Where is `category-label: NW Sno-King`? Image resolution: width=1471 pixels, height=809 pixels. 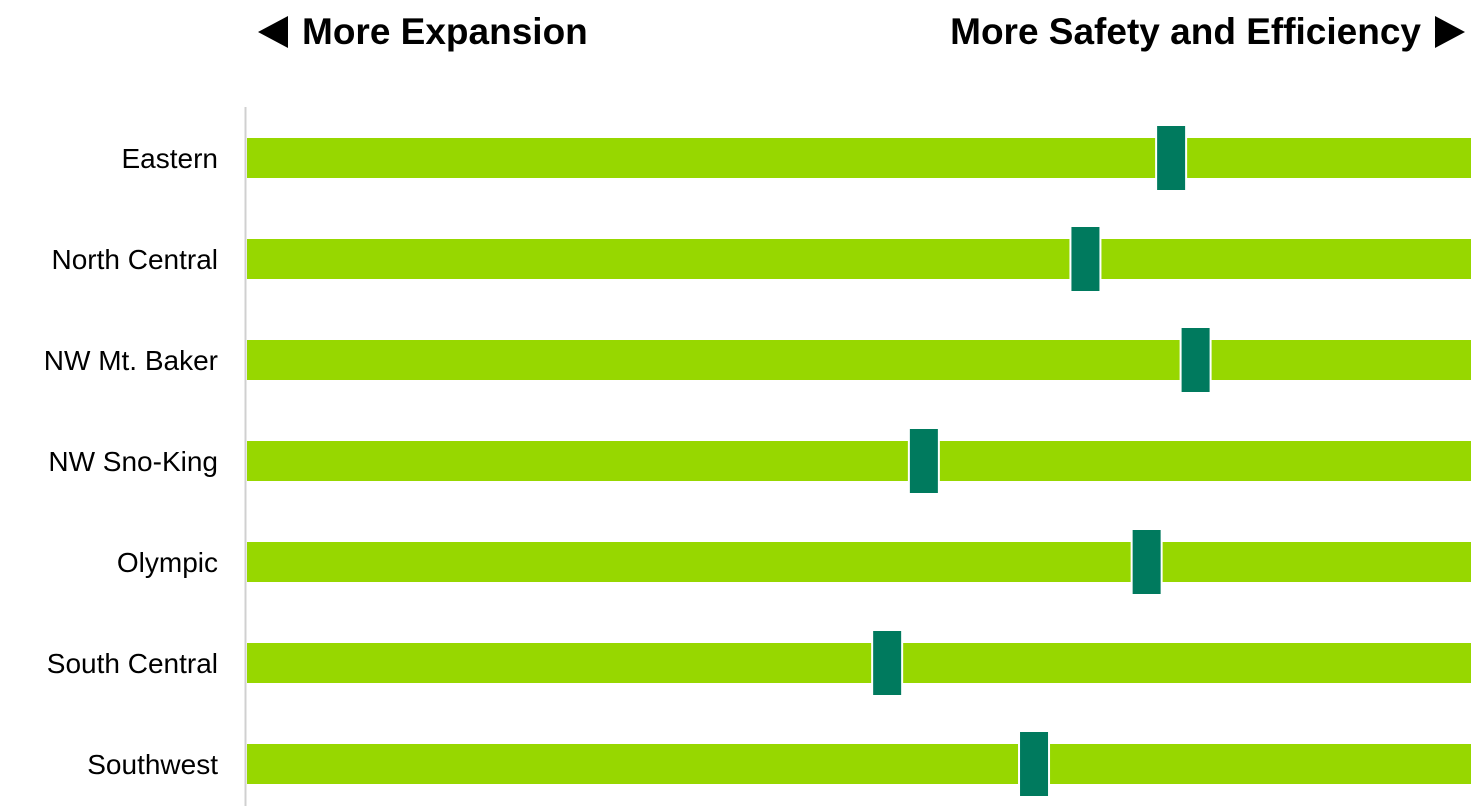 category-label: NW Sno-King is located at coordinates (133, 461).